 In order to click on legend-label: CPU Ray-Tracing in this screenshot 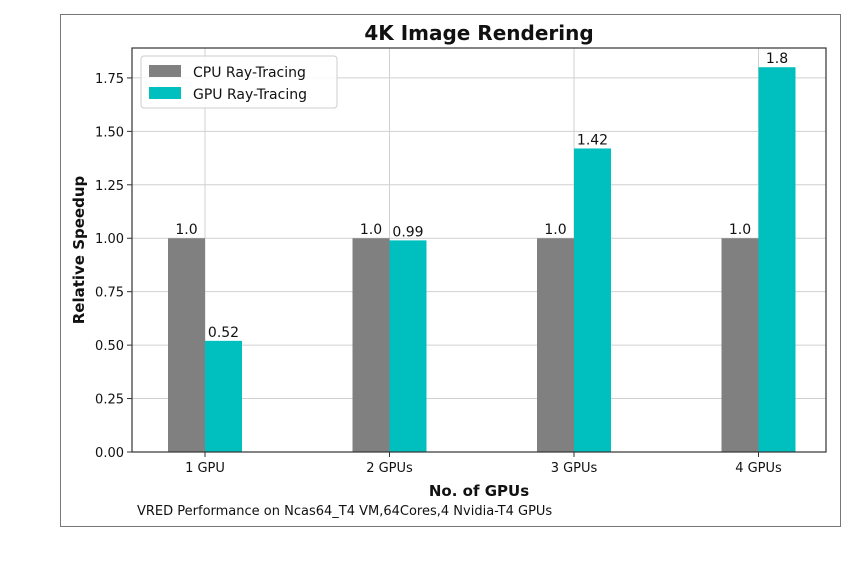, I will do `click(249, 73)`.